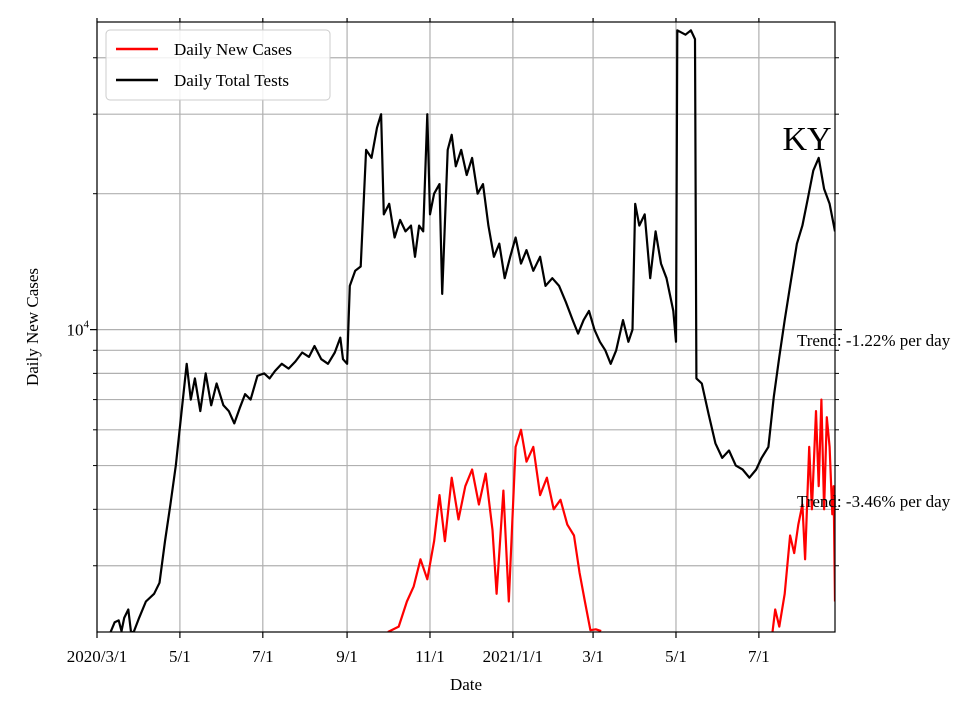 Image resolution: width=960 pixels, height=720 pixels. I want to click on y-tick-label-exponent: 4, so click(87, 325).